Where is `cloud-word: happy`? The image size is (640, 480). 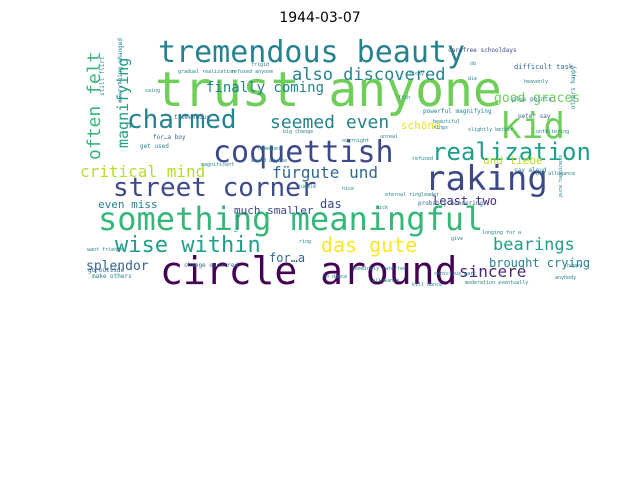
cloud-word: happy is located at coordinates (574, 266).